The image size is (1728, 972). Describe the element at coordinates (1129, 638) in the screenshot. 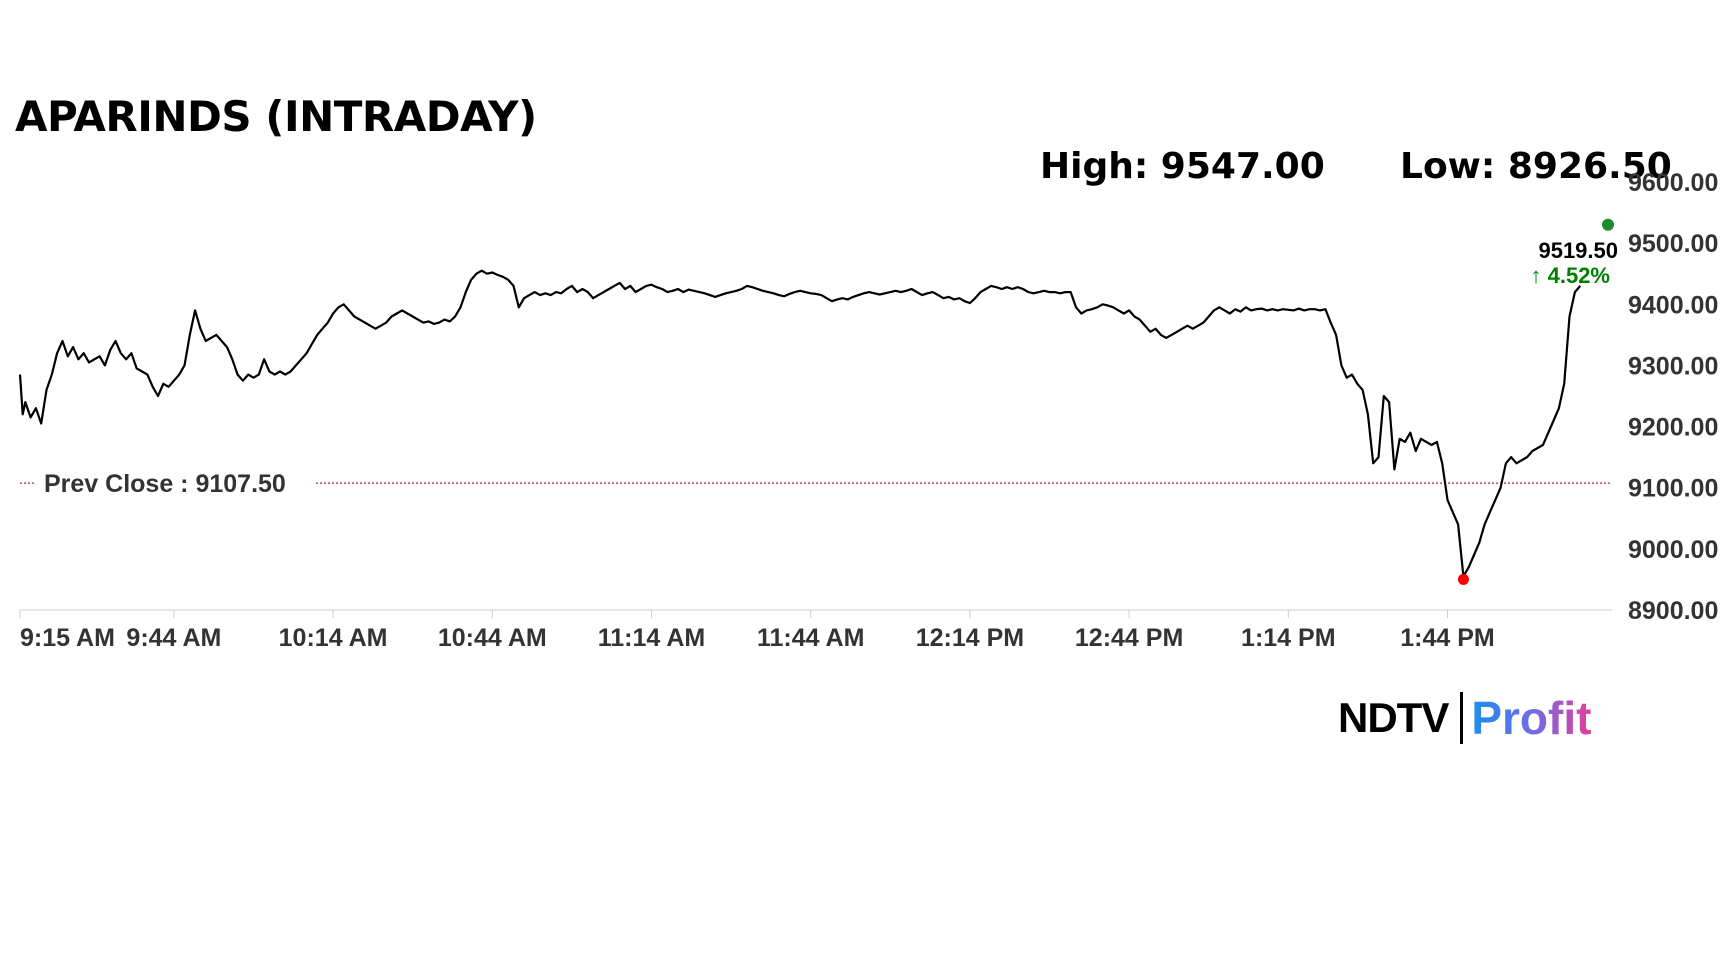

I see `x-tick-label: 12:44 PM` at that location.